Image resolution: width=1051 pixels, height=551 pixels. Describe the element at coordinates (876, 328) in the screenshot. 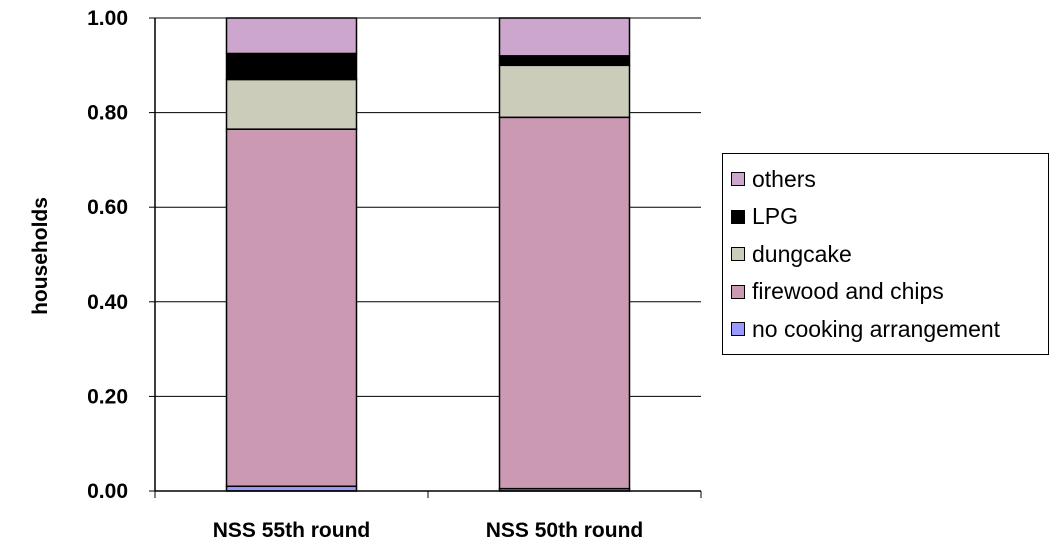

I see `legend-label: no cooking arrangement` at that location.